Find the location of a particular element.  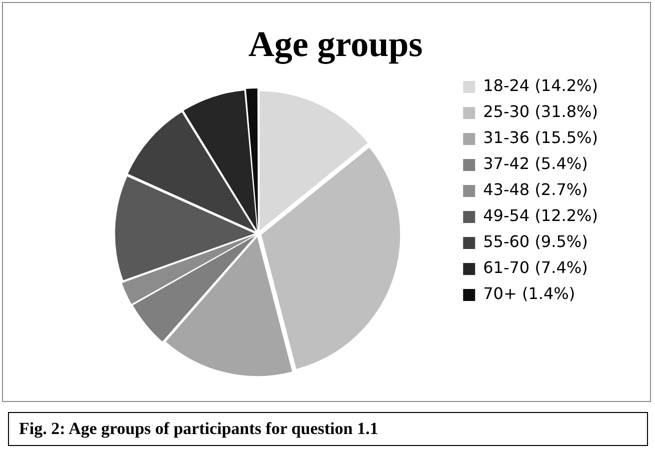

legend-label: 55-60 (9.5%) is located at coordinates (535, 242).